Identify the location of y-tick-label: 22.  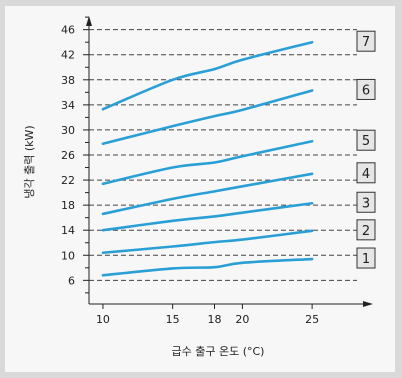
(68, 180).